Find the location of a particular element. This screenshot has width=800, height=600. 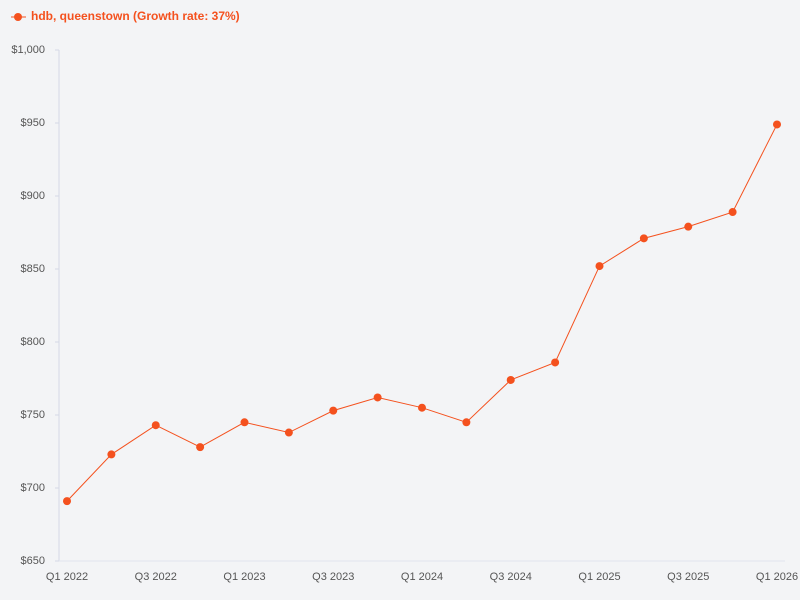

y-tick-label: $800 is located at coordinates (33, 342).